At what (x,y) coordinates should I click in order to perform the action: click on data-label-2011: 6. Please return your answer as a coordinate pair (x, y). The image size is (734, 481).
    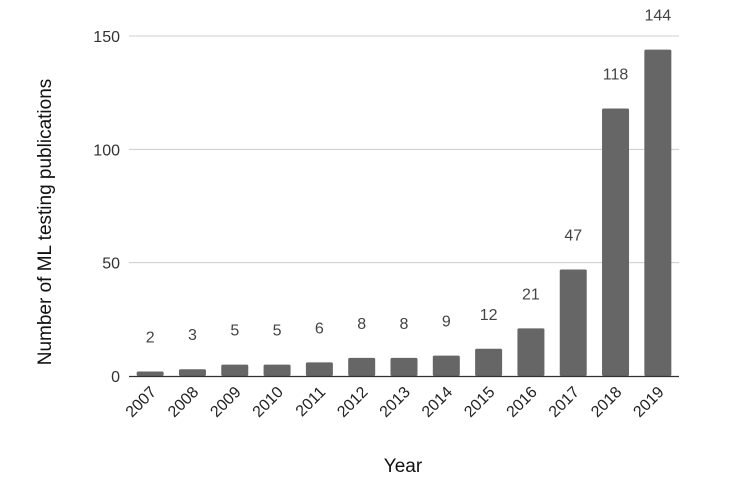
    Looking at the image, I should click on (319, 328).